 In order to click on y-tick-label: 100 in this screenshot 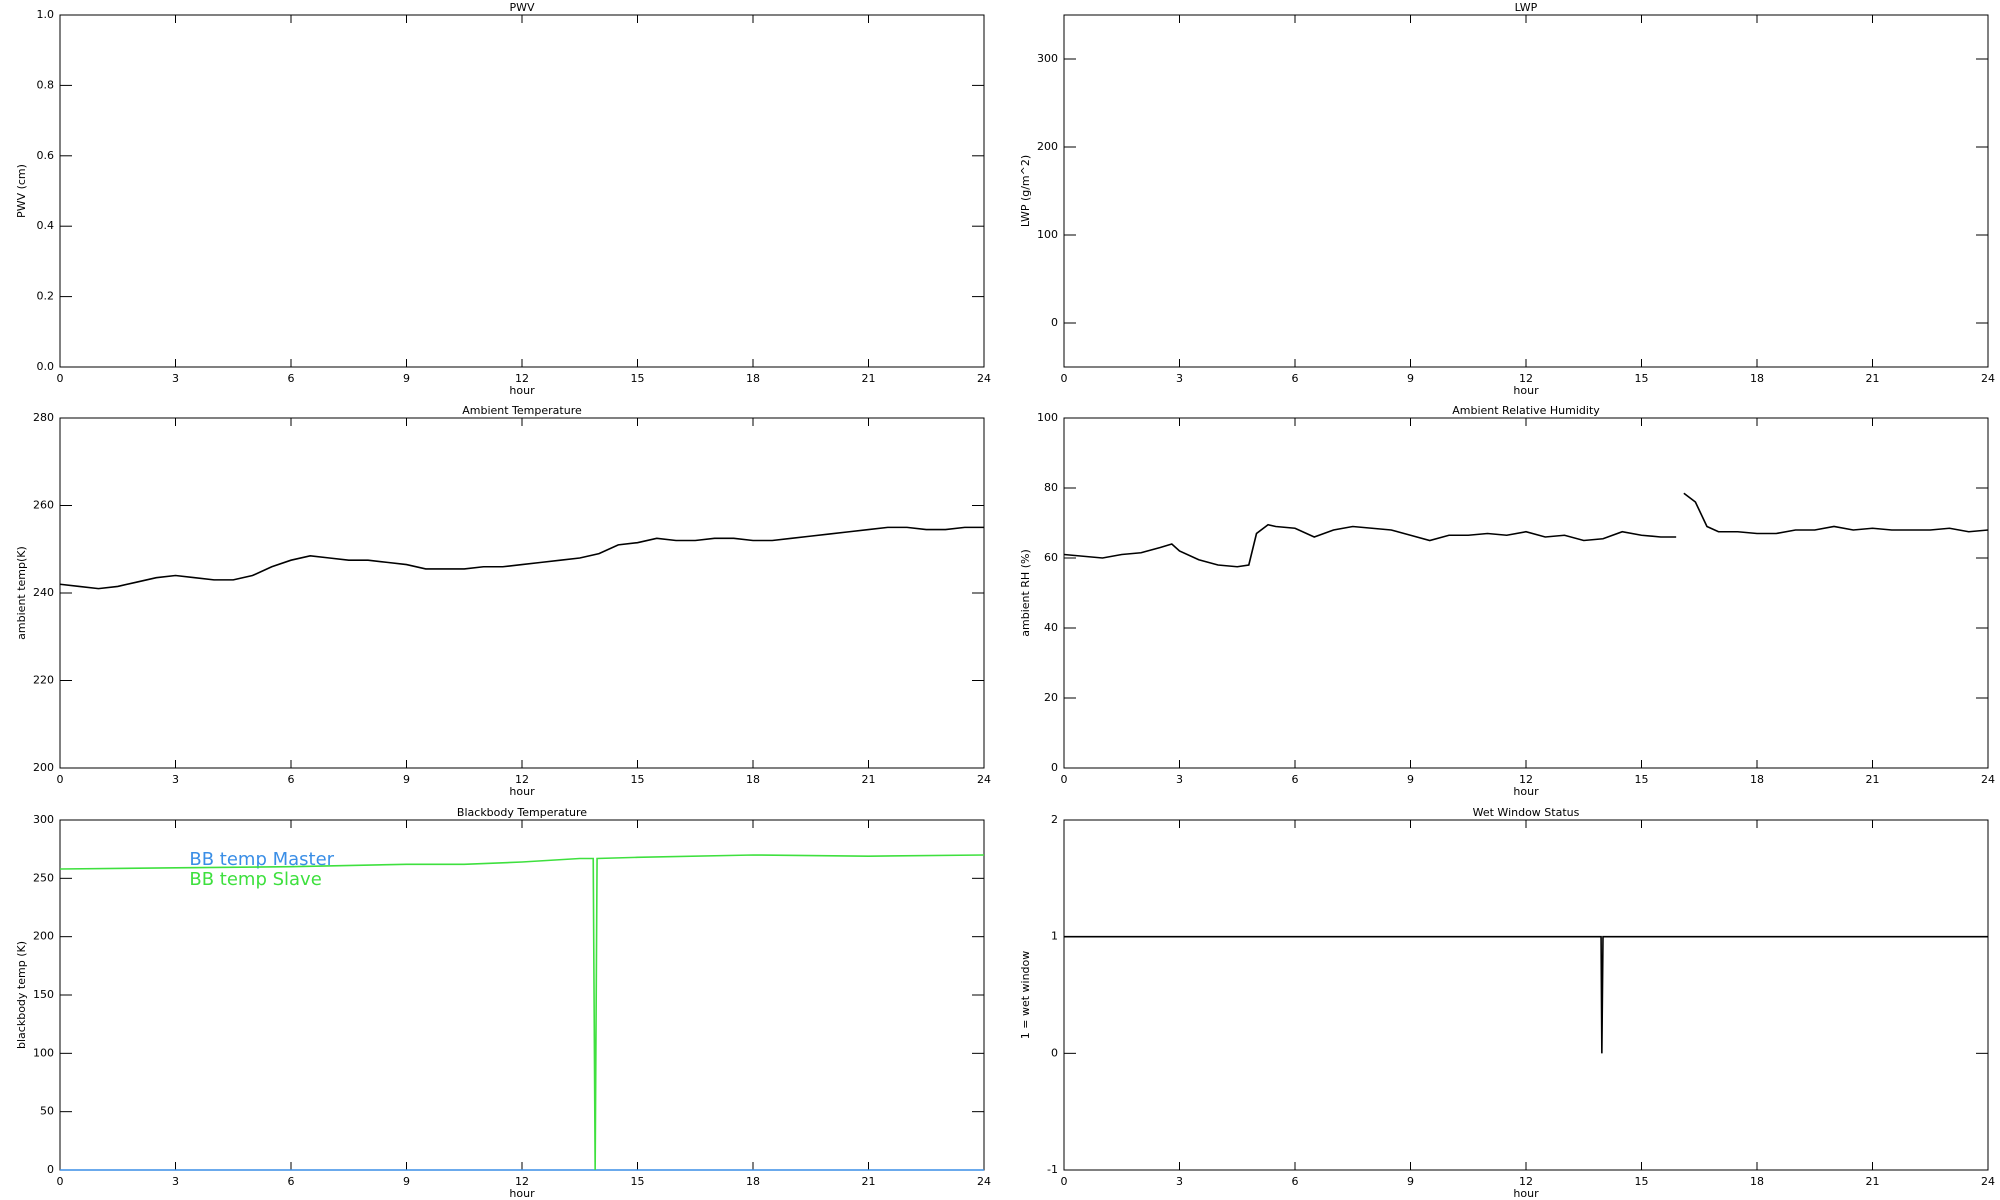, I will do `click(43, 1052)`.